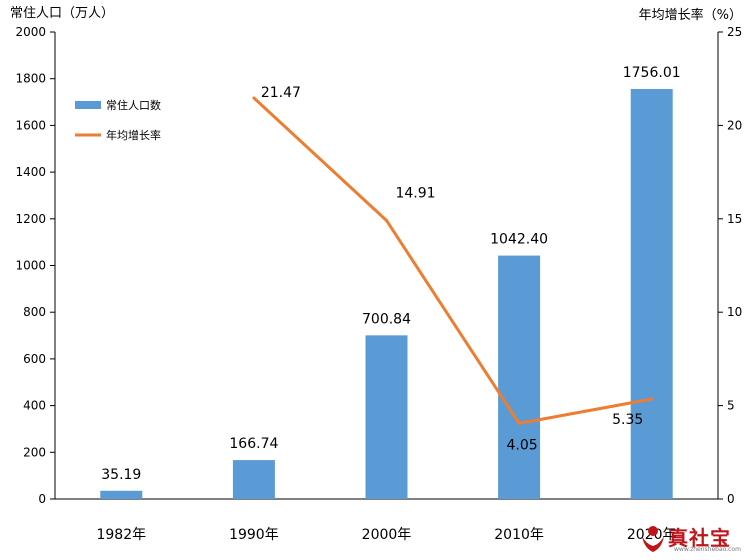 The image size is (750, 560). I want to click on y-axis-left-title: 常住人口（万人）, so click(62, 13).